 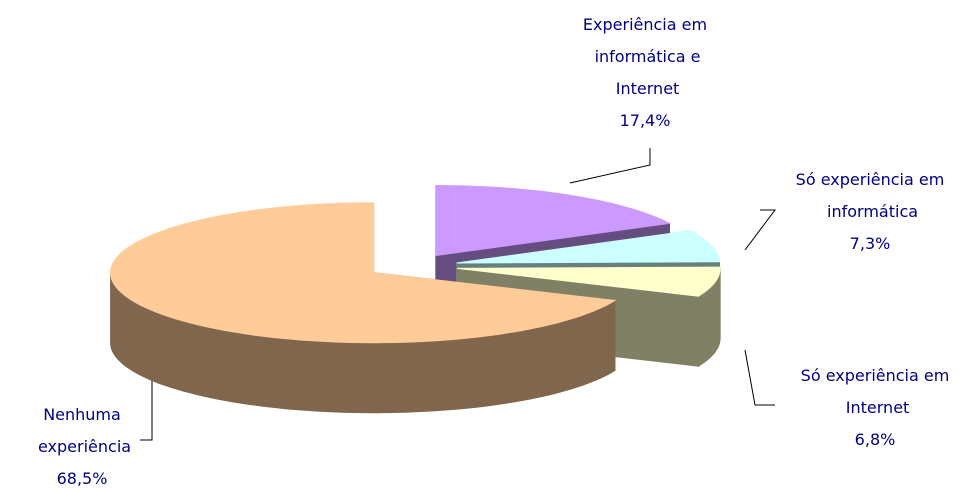 I want to click on slice-label: Só experiência em Internet, so click(x=875, y=391).